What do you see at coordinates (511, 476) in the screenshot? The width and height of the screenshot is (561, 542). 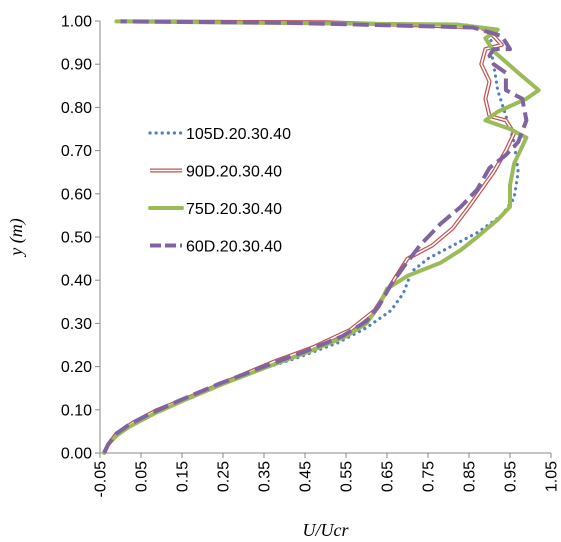 I see `x-tick-label: 0.95` at bounding box center [511, 476].